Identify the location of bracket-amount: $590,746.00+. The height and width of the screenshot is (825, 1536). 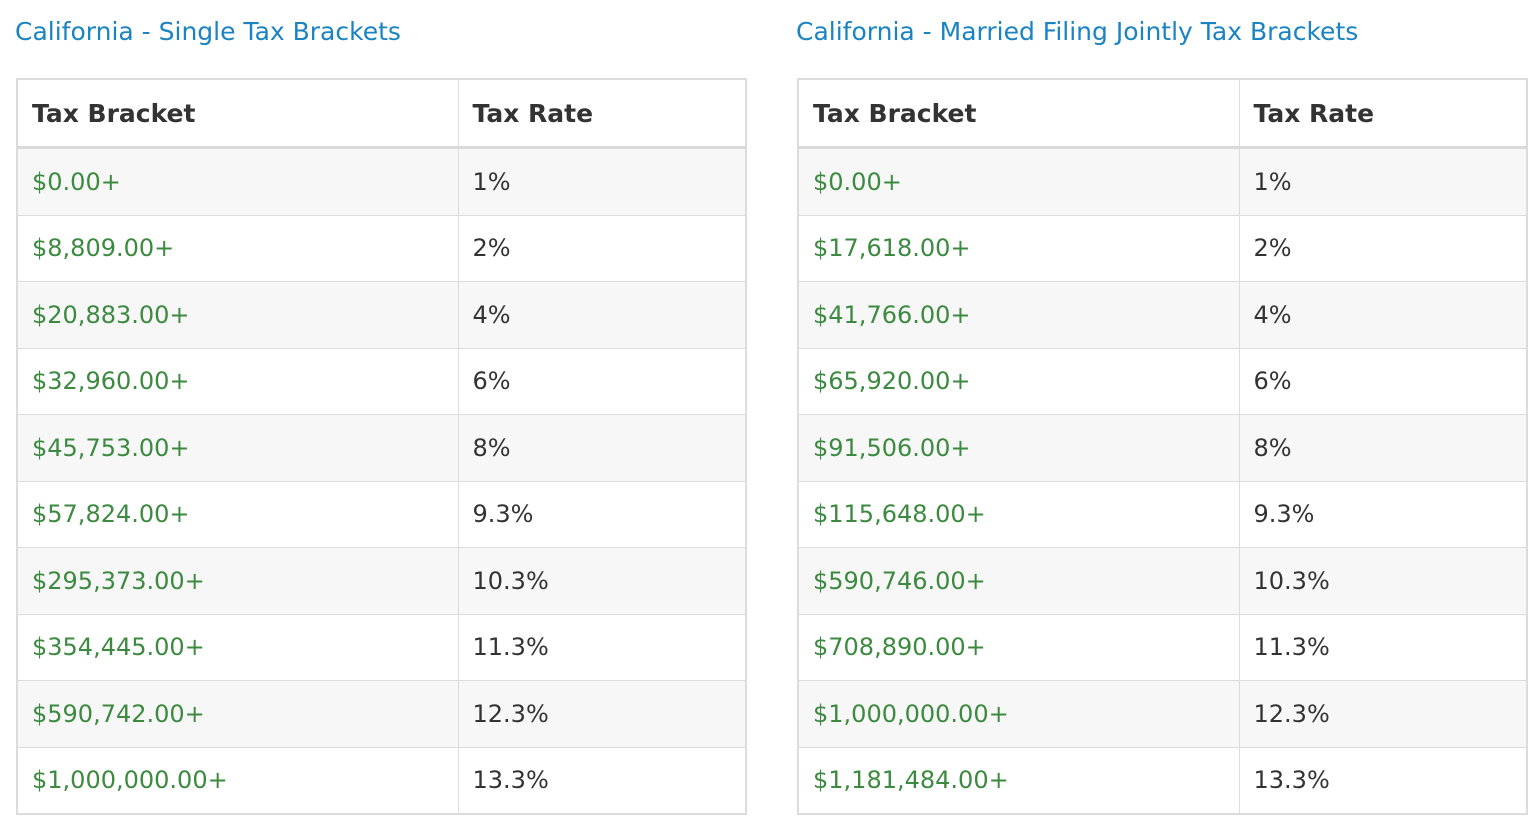
(1018, 581).